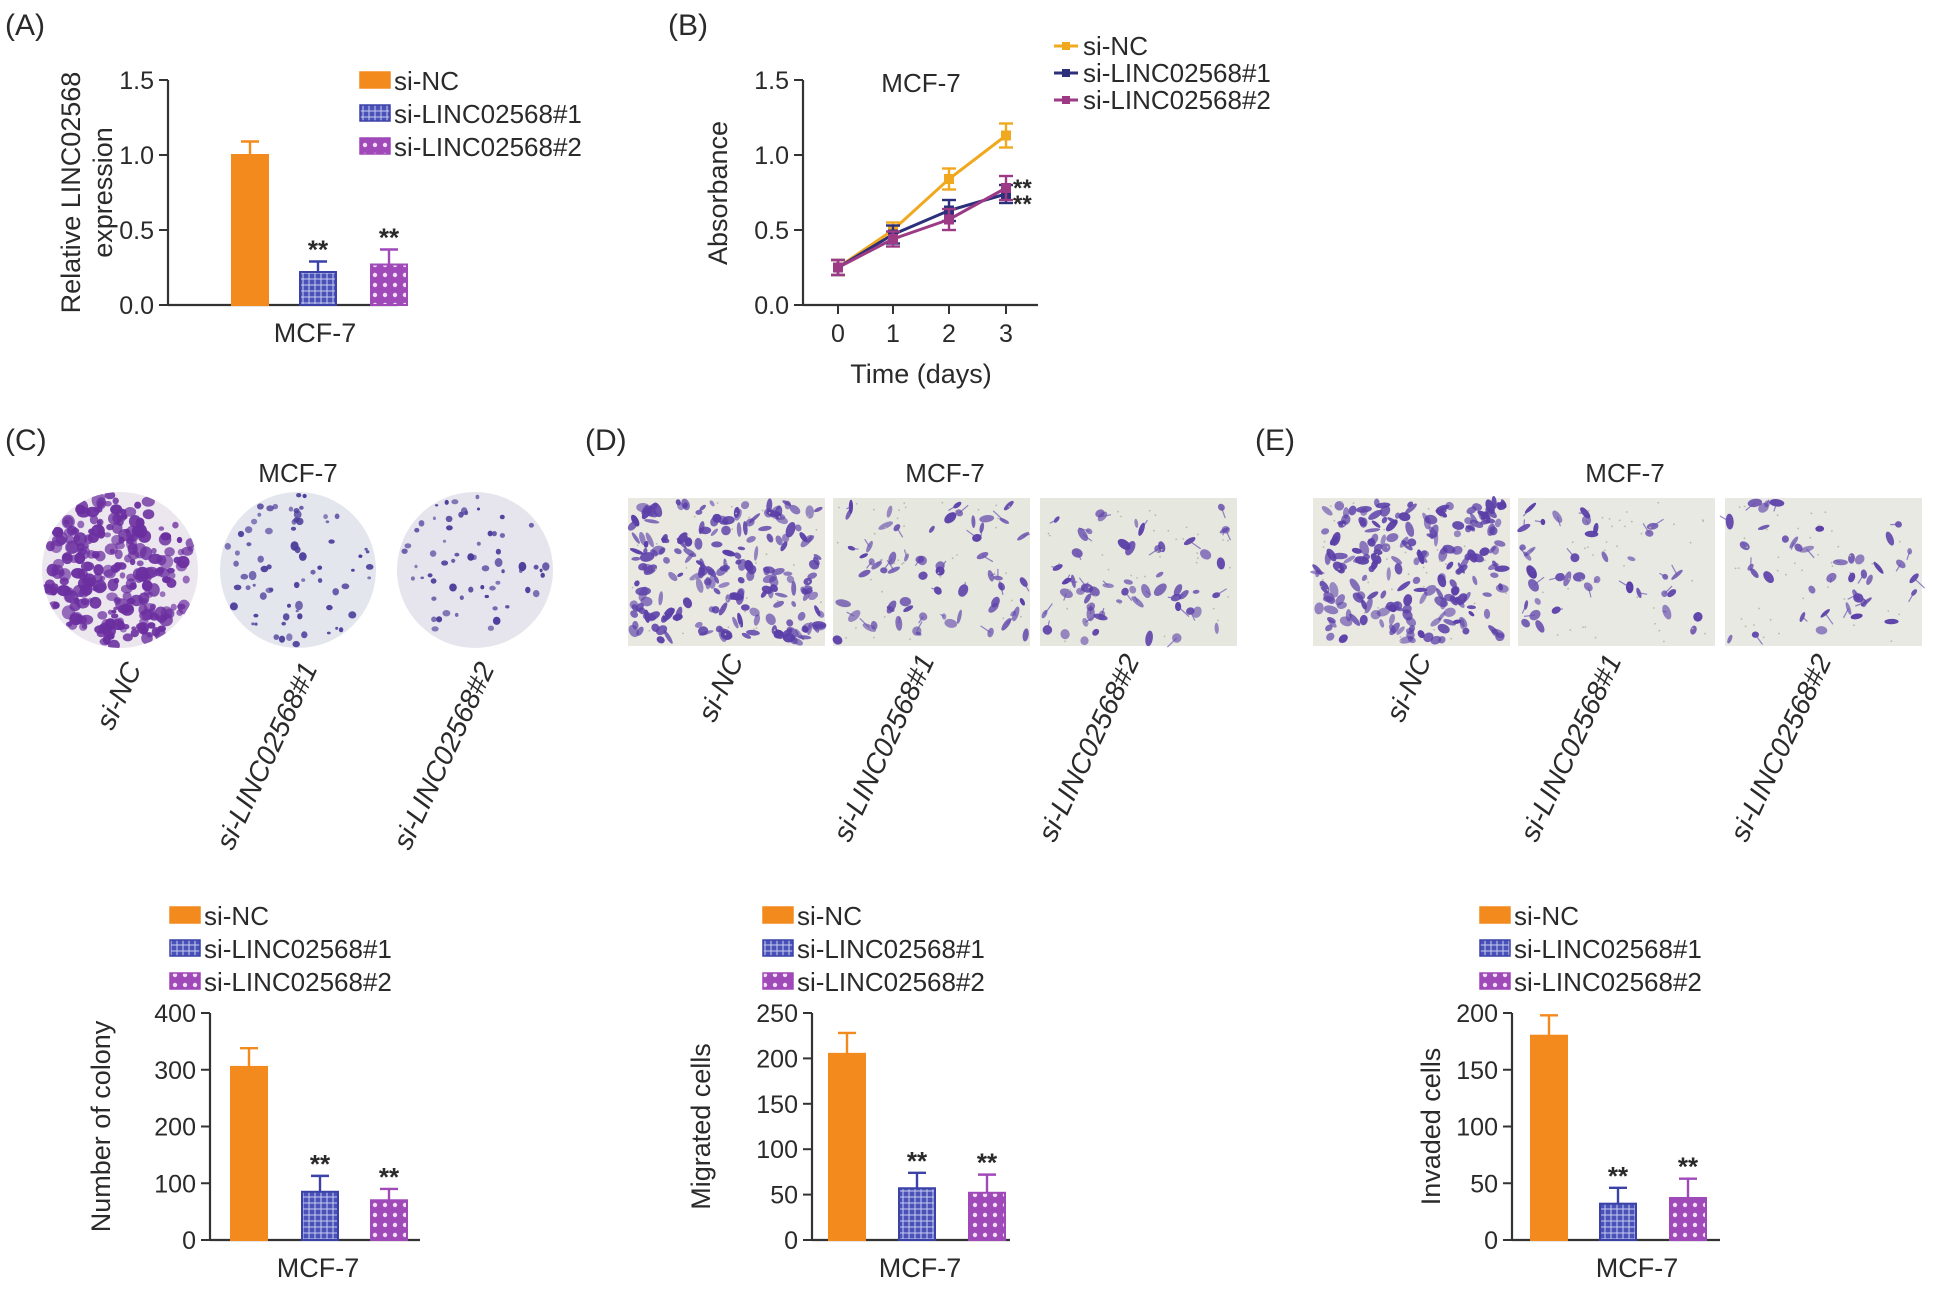 The height and width of the screenshot is (1290, 1933). What do you see at coordinates (444, 755) in the screenshot?
I see `colony-label-si-linc02568-2: si-LINC02568#2` at bounding box center [444, 755].